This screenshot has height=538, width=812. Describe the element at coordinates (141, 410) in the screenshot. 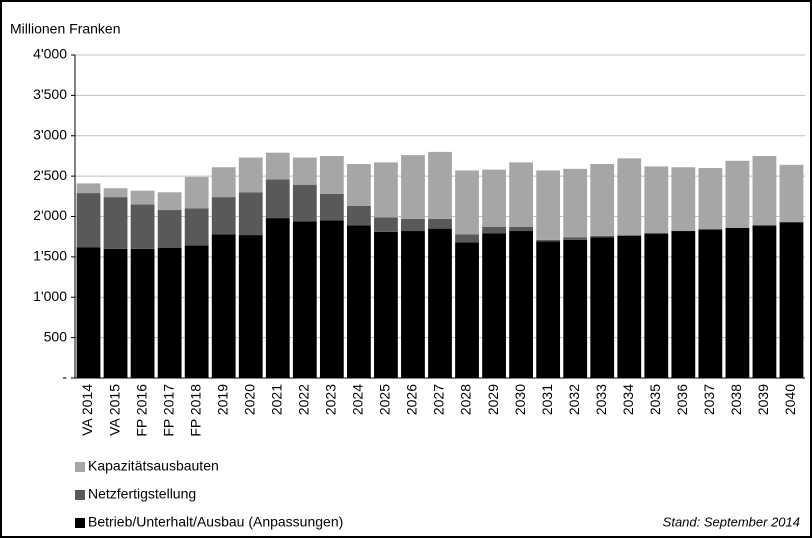

I see `x-tick-label: FP 2016` at that location.